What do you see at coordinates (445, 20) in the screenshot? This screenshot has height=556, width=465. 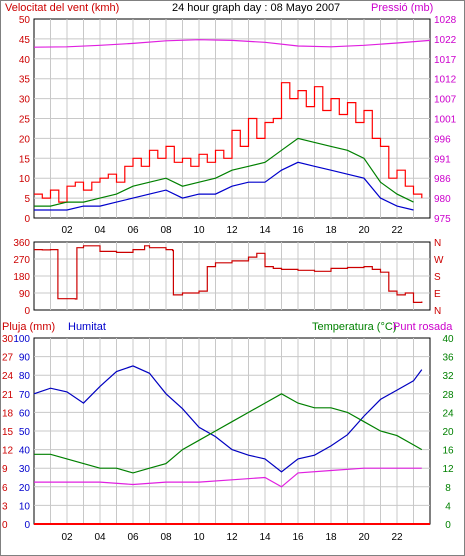 I see `pressure-tick-label: 1028` at bounding box center [445, 20].